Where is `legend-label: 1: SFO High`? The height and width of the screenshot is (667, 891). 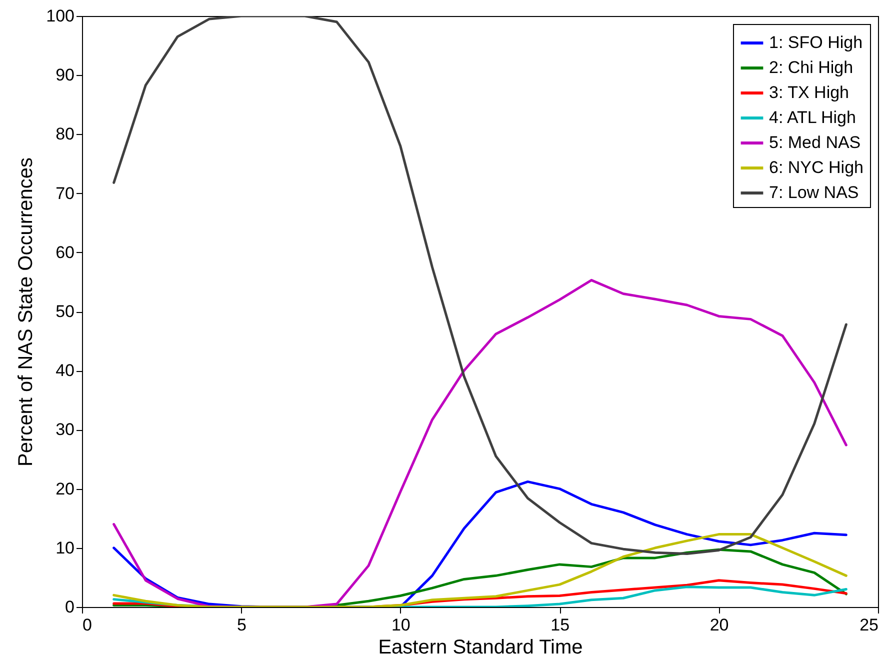
legend-label: 1: SFO High is located at coordinates (816, 42).